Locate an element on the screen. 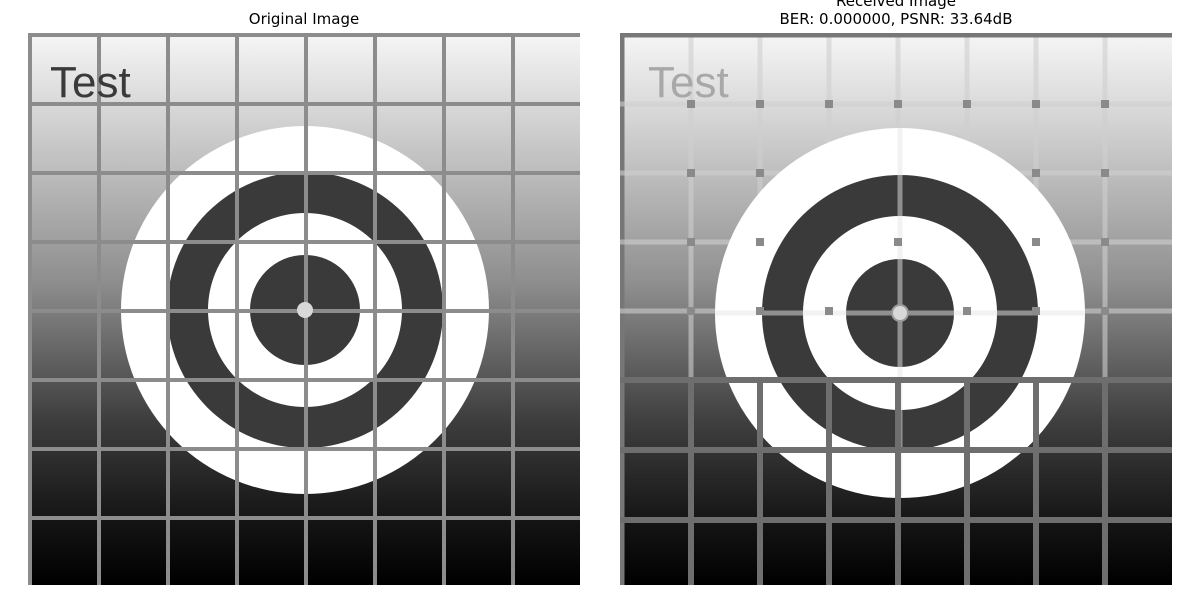 The width and height of the screenshot is (1200, 600). received-image-title: Received Image is located at coordinates (896, 5).